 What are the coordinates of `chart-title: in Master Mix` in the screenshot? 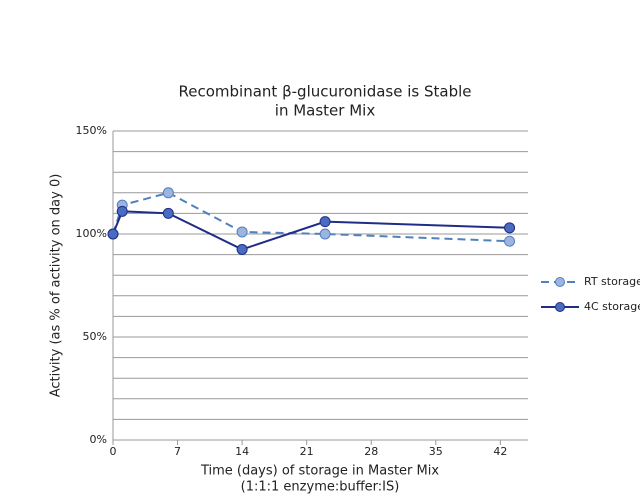 It's located at (325, 111).